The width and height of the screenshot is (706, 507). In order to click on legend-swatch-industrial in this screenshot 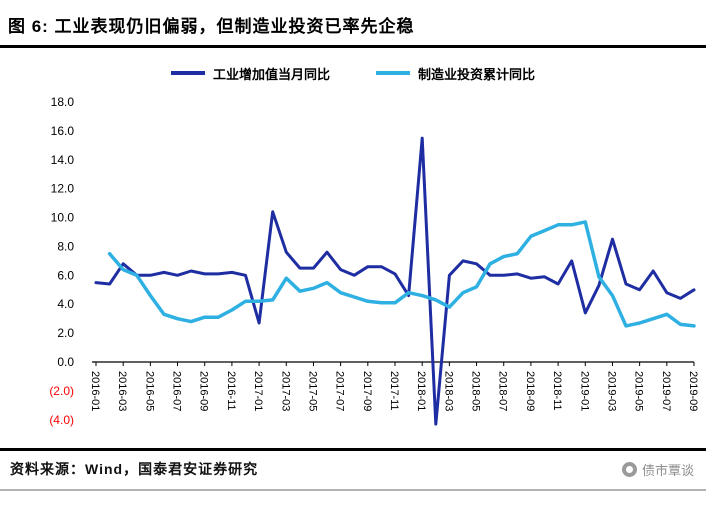, I will do `click(187, 73)`.